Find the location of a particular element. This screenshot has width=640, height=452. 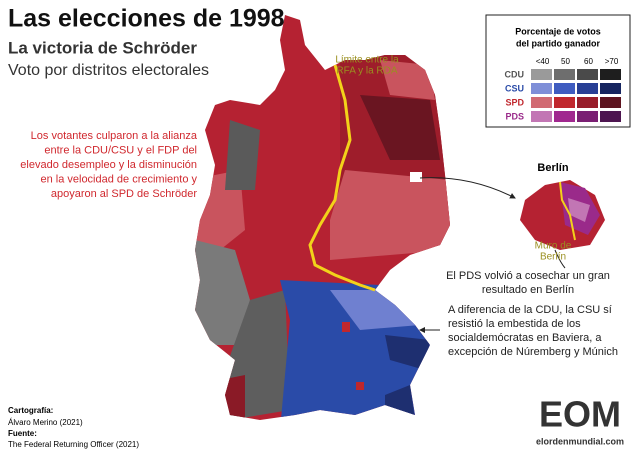

annotation-line: Los votantes culparon a la alianza is located at coordinates (114, 136).